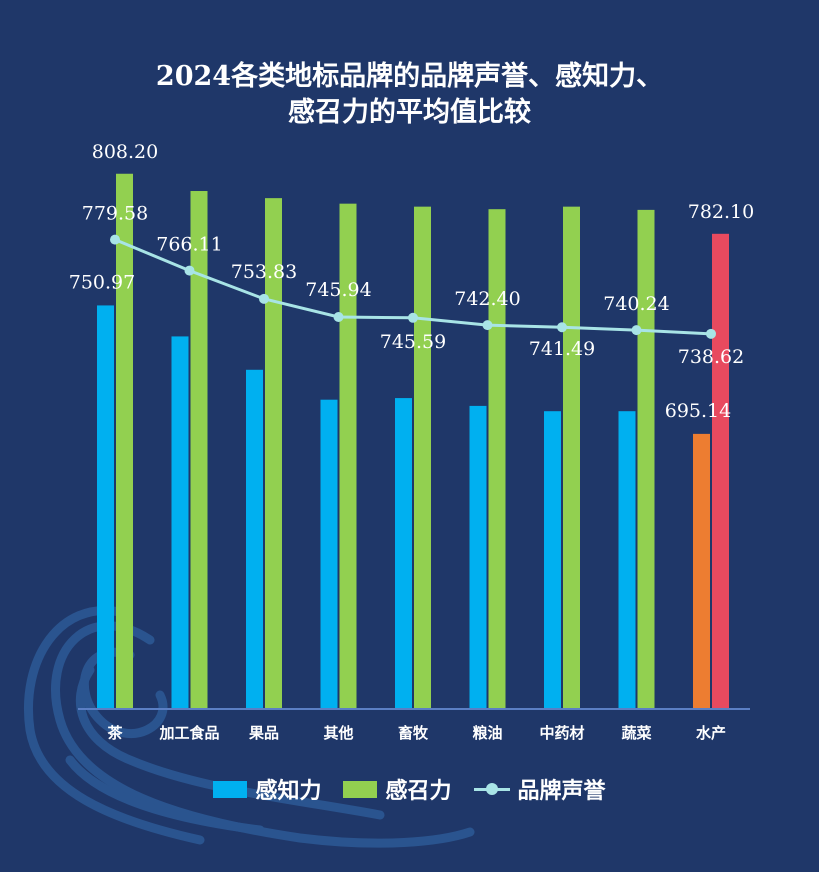 The height and width of the screenshot is (872, 819). Describe the element at coordinates (561, 733) in the screenshot. I see `x-tick-label-6: 中药材` at that location.